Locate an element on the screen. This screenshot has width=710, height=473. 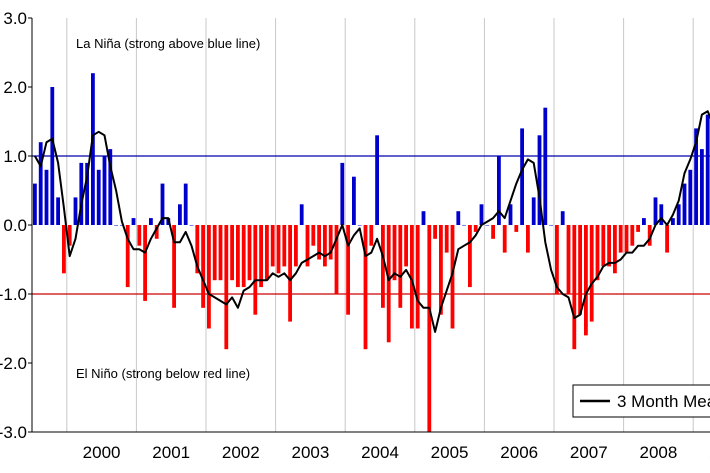
y-tick-label: 2.0 is located at coordinates (15, 87).